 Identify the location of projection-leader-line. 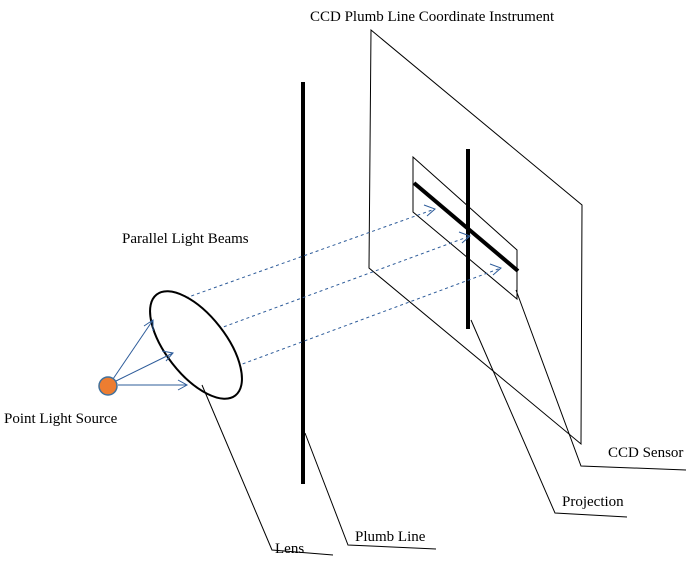
(549, 418).